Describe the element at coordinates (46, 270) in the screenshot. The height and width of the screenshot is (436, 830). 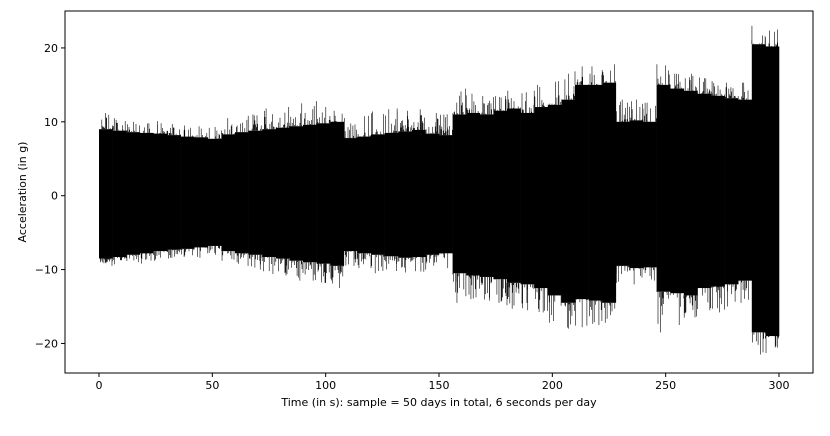
I see `y-tick-label: −10` at that location.